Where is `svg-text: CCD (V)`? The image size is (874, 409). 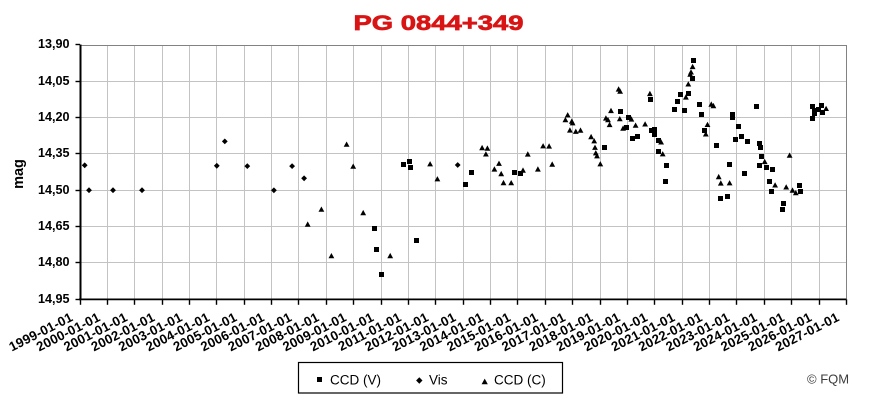 svg-text: CCD (V) is located at coordinates (355, 380).